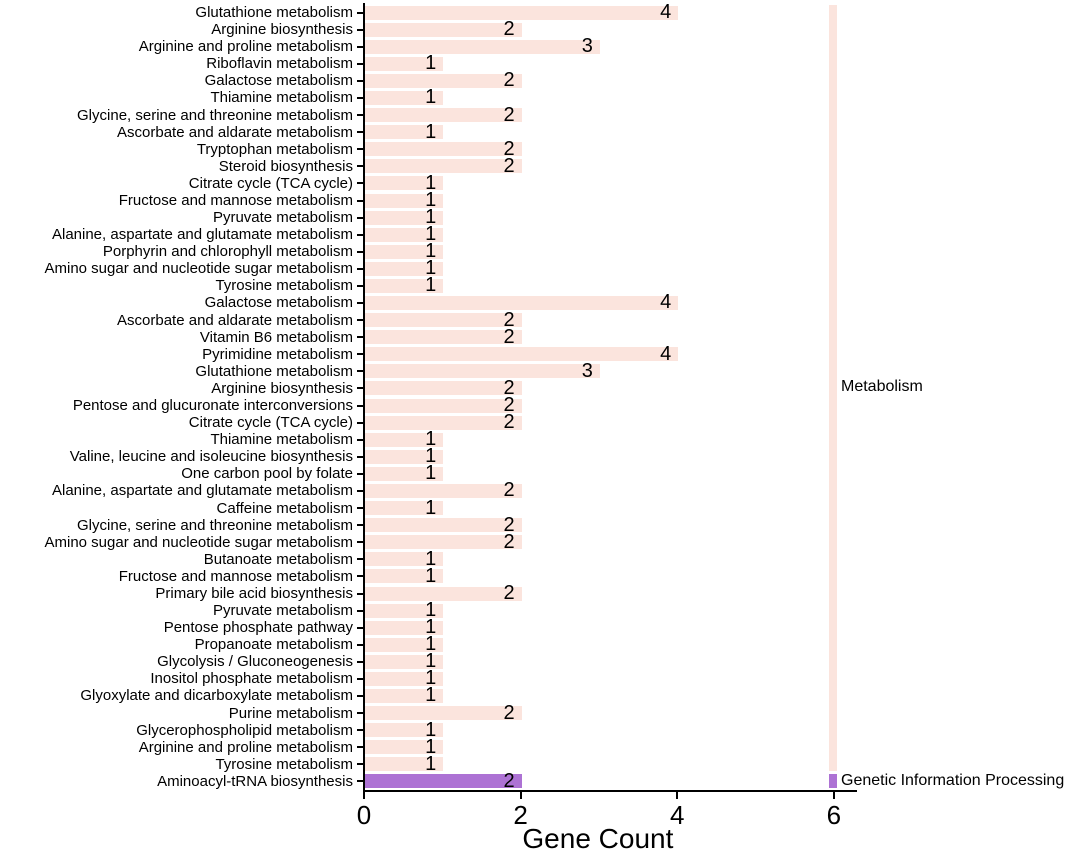 This screenshot has height=855, width=1080. Describe the element at coordinates (235, 132) in the screenshot. I see `y-axis-label: Ascorbate and aldarate metabolism` at that location.